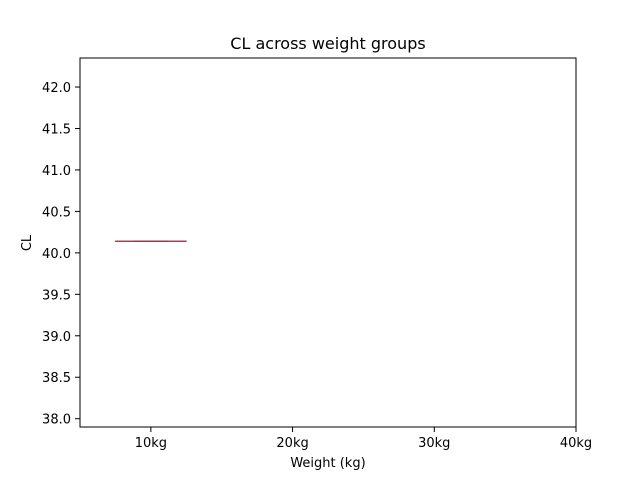 The image size is (640, 480). I want to click on y-tick-label: 39.0, so click(56, 337).